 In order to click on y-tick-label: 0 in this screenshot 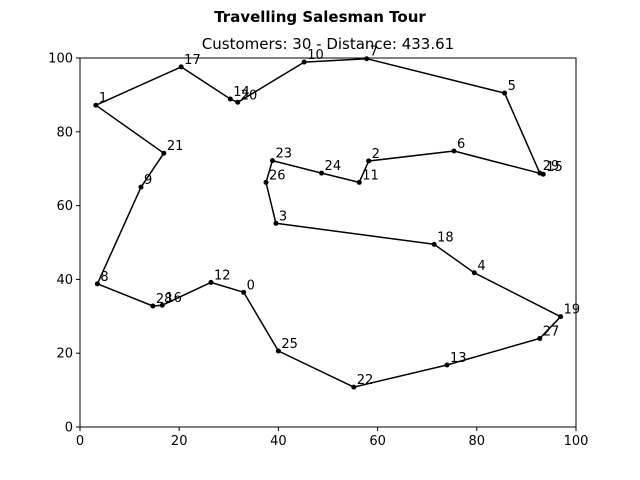, I will do `click(69, 428)`.